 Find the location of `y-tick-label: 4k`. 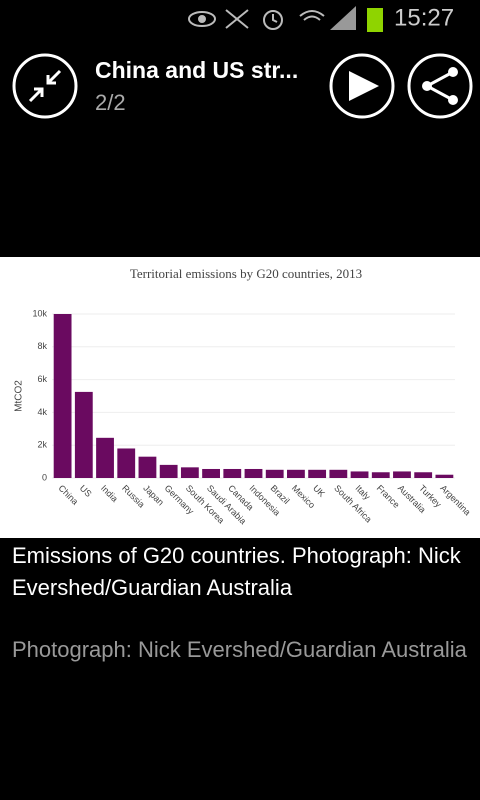

y-tick-label: 4k is located at coordinates (42, 412).